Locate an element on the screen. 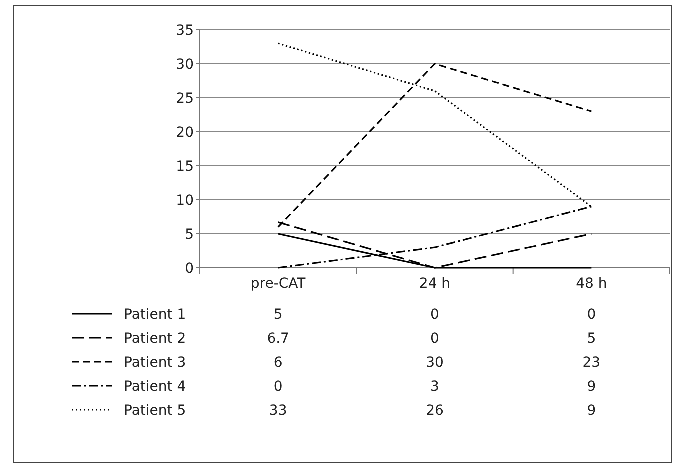 The width and height of the screenshot is (680, 469). legend-label: Patient 2 is located at coordinates (155, 338).